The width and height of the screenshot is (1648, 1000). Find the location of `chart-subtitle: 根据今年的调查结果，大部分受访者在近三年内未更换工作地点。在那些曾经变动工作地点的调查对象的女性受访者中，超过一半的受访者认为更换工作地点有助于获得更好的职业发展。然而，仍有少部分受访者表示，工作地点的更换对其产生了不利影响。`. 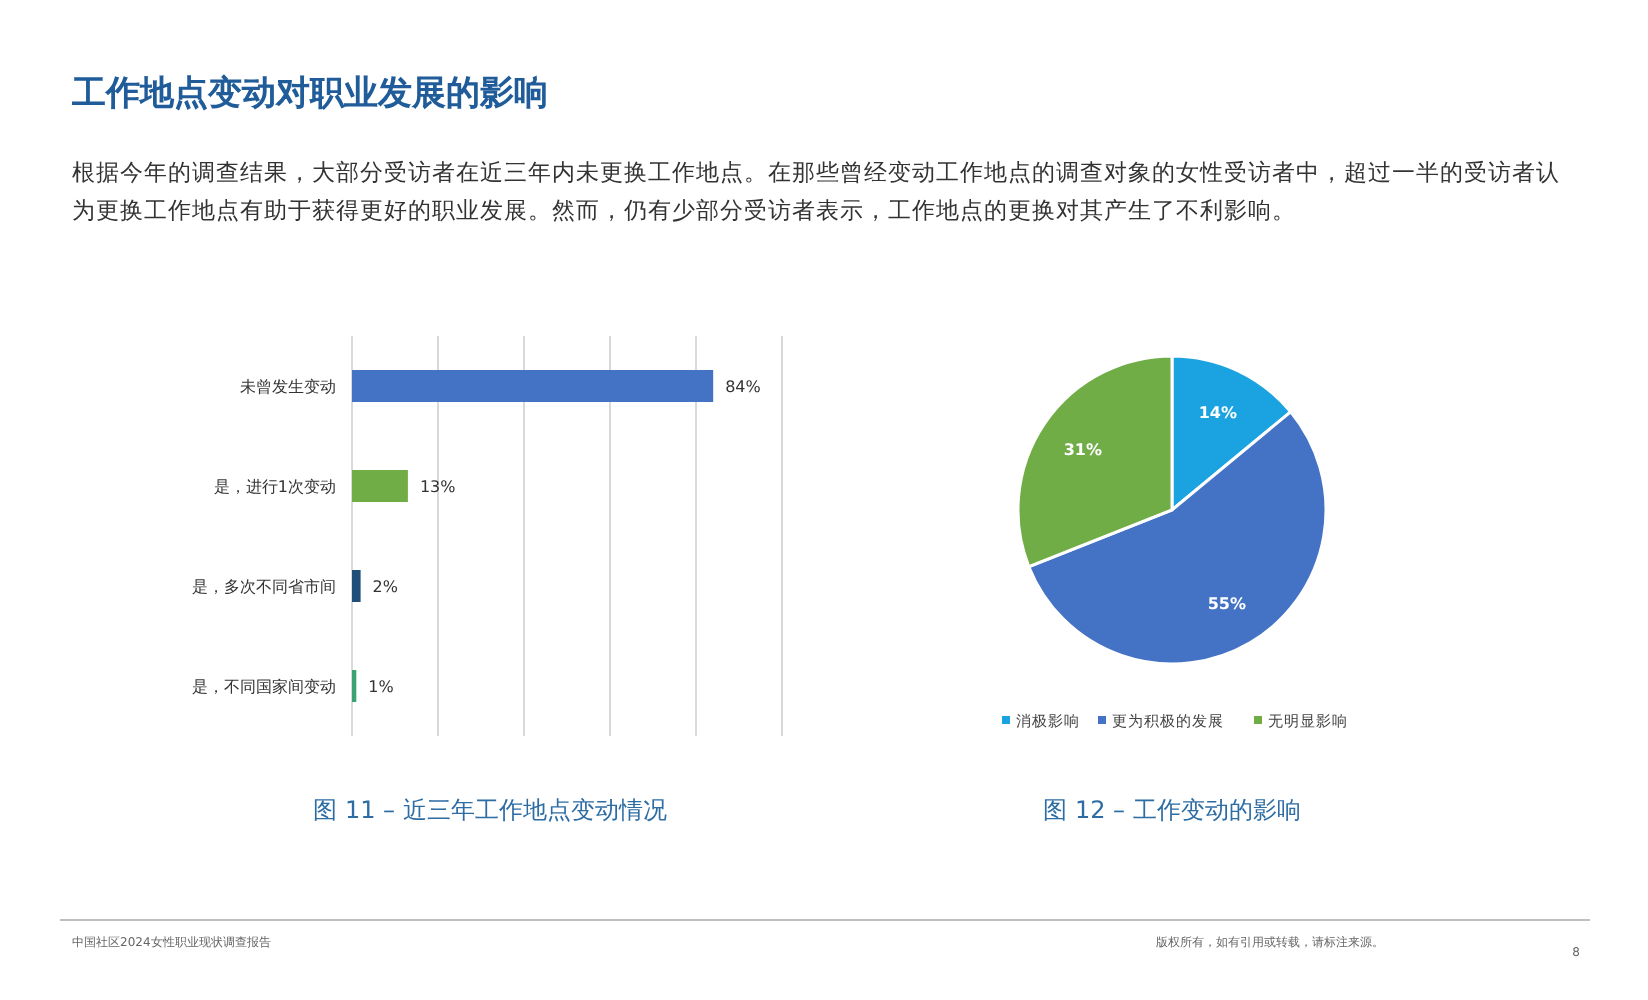

chart-subtitle: 根据今年的调查结果，大部分受访者在近三年内未更换工作地点。在那些曾经变动工作地点的调查对象的女性受访者中，超过一半的受访者认为更换工作地点有助于获得更好的职业发展。然而，仍有少部分受访者表示，工作地点的更换对其产生了不利影响。 is located at coordinates (816, 191).